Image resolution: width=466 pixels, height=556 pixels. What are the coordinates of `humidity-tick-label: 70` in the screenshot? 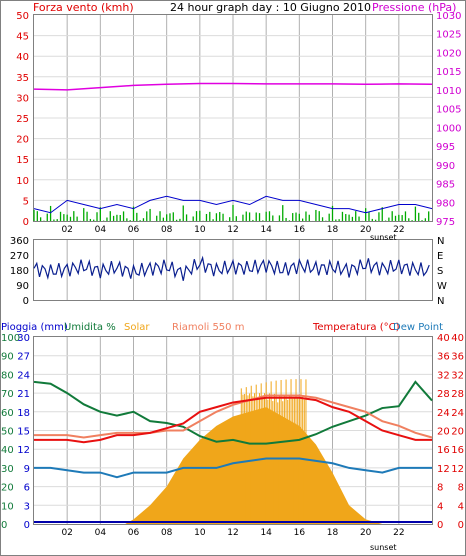 It's located at (7, 394).